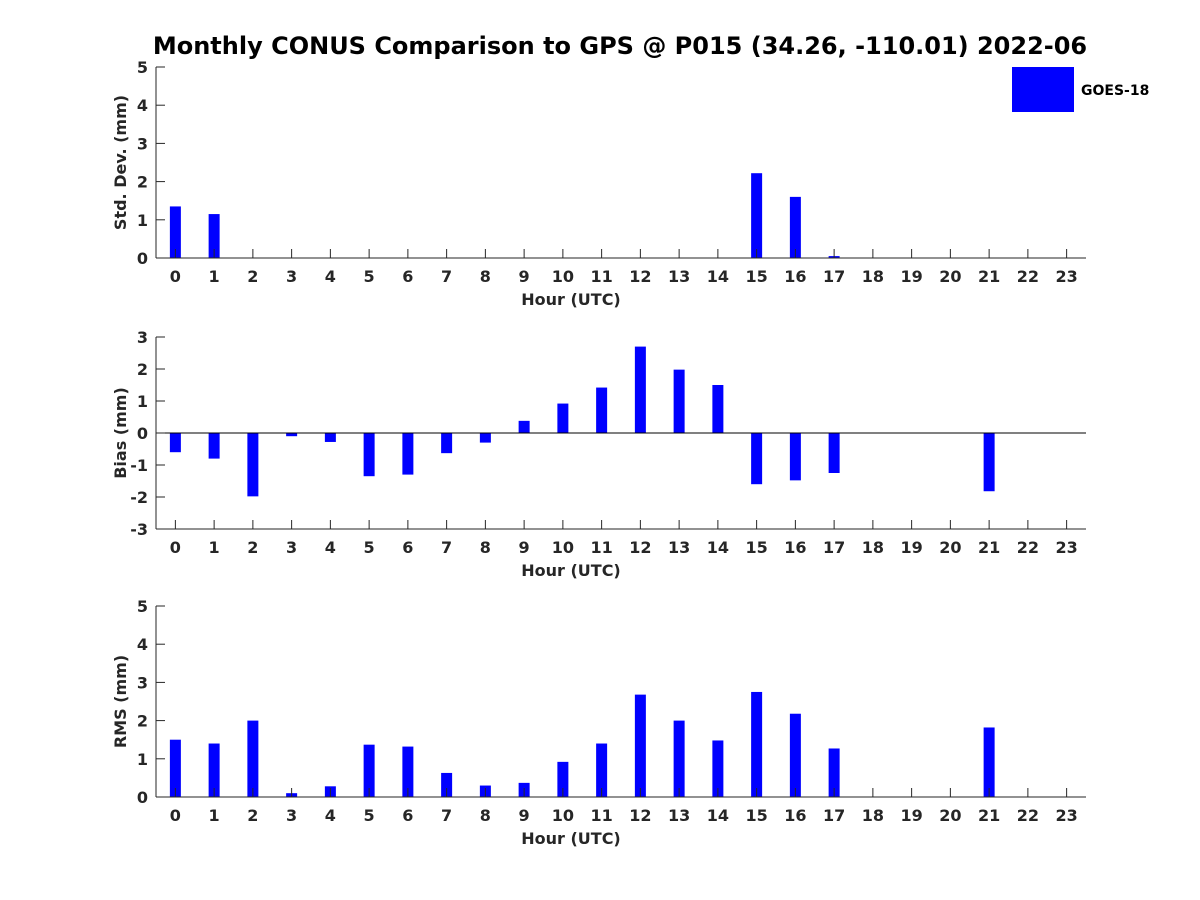 Image resolution: width=1200 pixels, height=900 pixels. I want to click on rms-x-axis-label: Hour (UTC), so click(571, 838).